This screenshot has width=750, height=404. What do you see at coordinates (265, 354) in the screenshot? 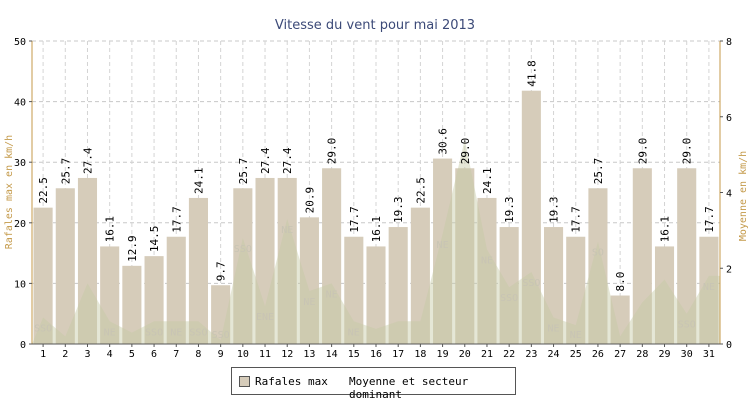
I see `x-tick-label-11: 11` at bounding box center [265, 354].